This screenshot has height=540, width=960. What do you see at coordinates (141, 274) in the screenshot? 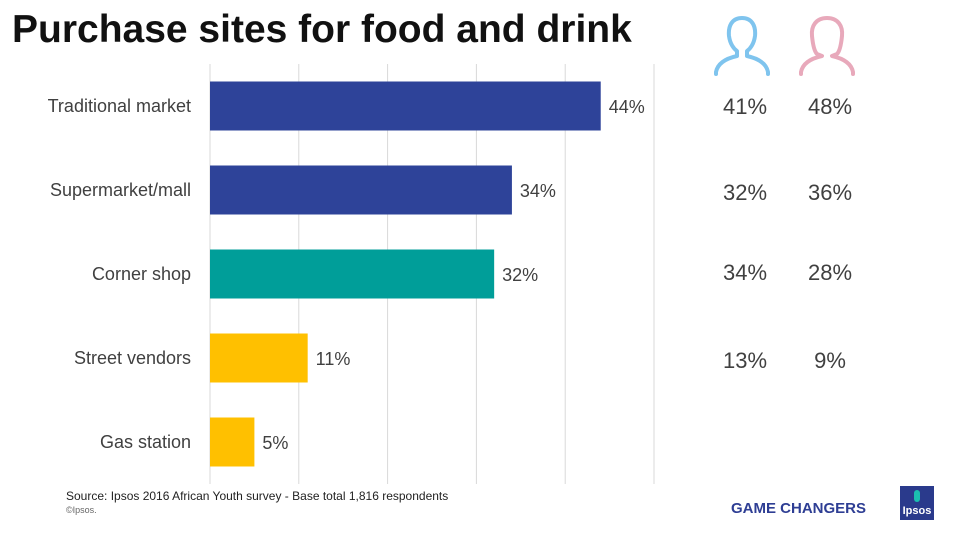
I see `category-label: Corner shop` at bounding box center [141, 274].